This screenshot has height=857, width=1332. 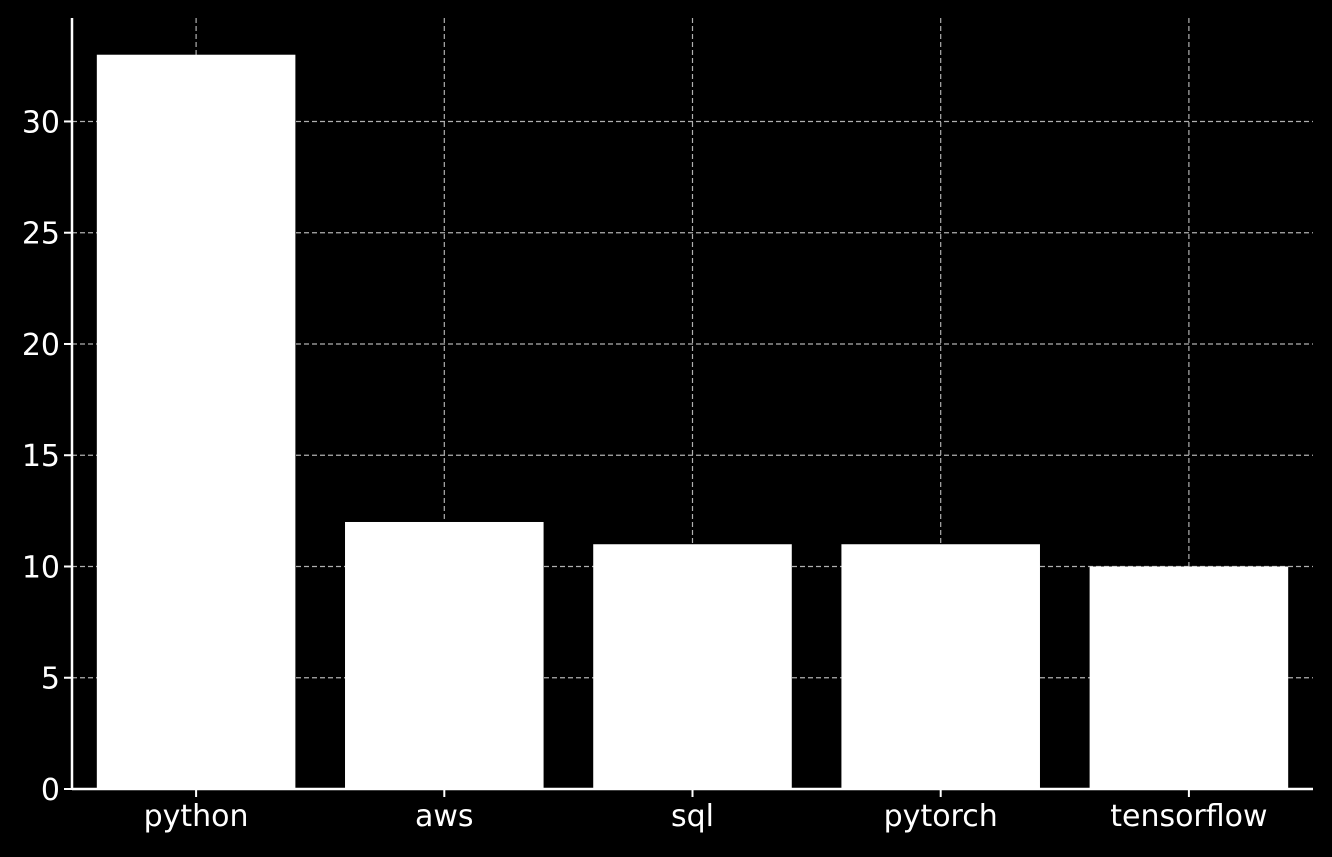 What do you see at coordinates (1188, 816) in the screenshot?
I see `x-tick-label-tensorflow: tensorflow` at bounding box center [1188, 816].